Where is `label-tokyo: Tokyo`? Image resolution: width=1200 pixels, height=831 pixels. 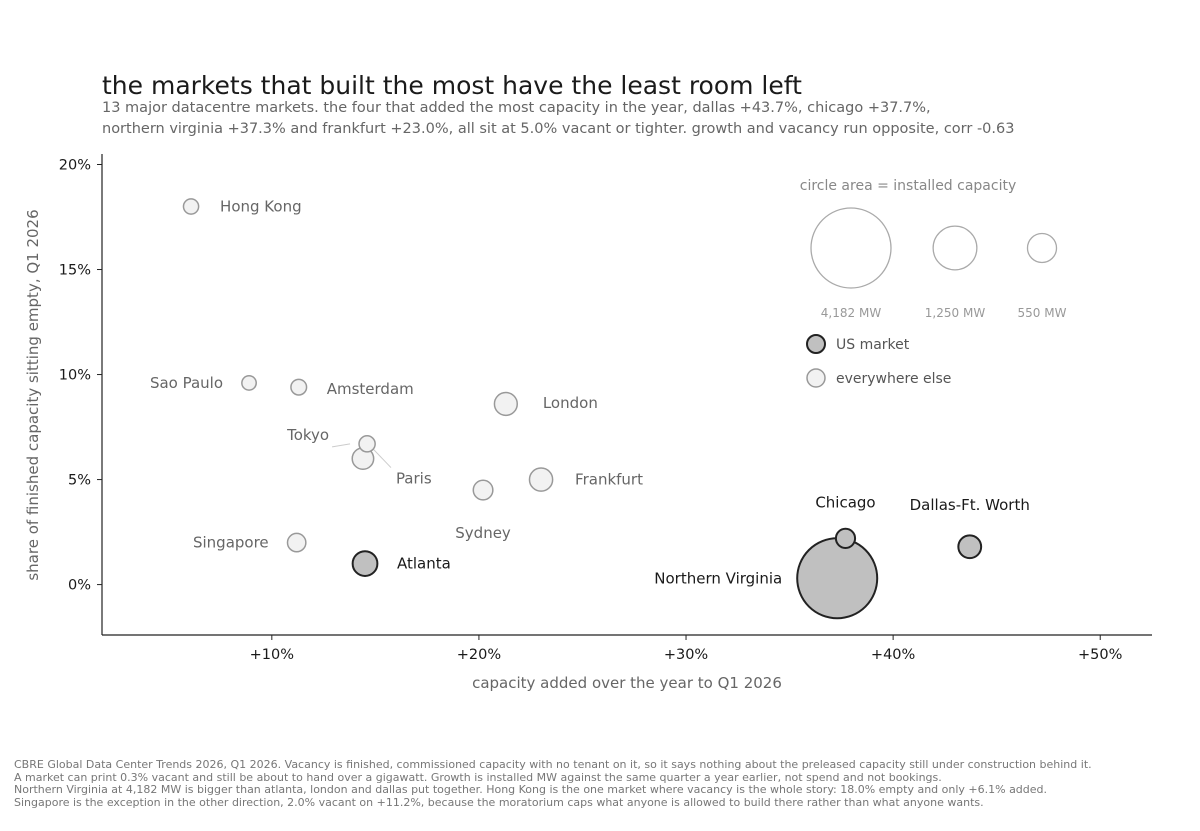 label-tokyo: Tokyo is located at coordinates (307, 435).